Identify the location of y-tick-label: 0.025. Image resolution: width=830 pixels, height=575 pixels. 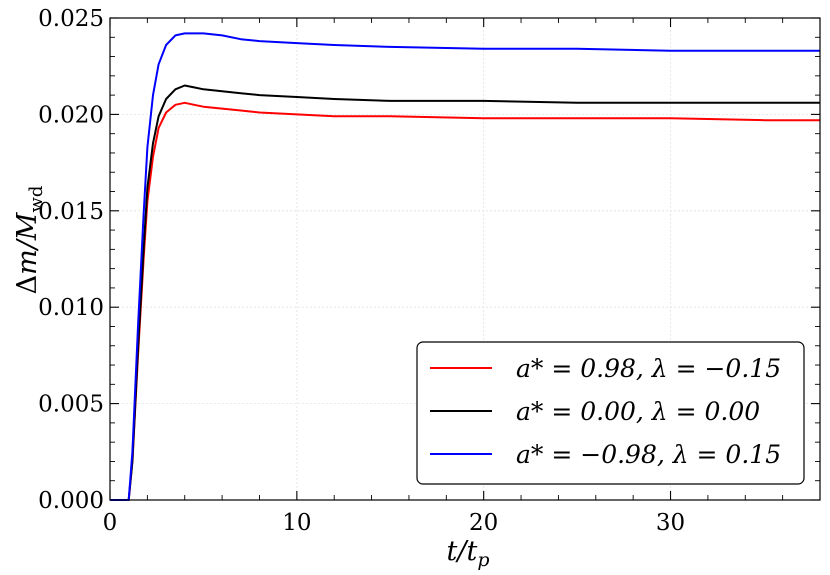
(71, 19).